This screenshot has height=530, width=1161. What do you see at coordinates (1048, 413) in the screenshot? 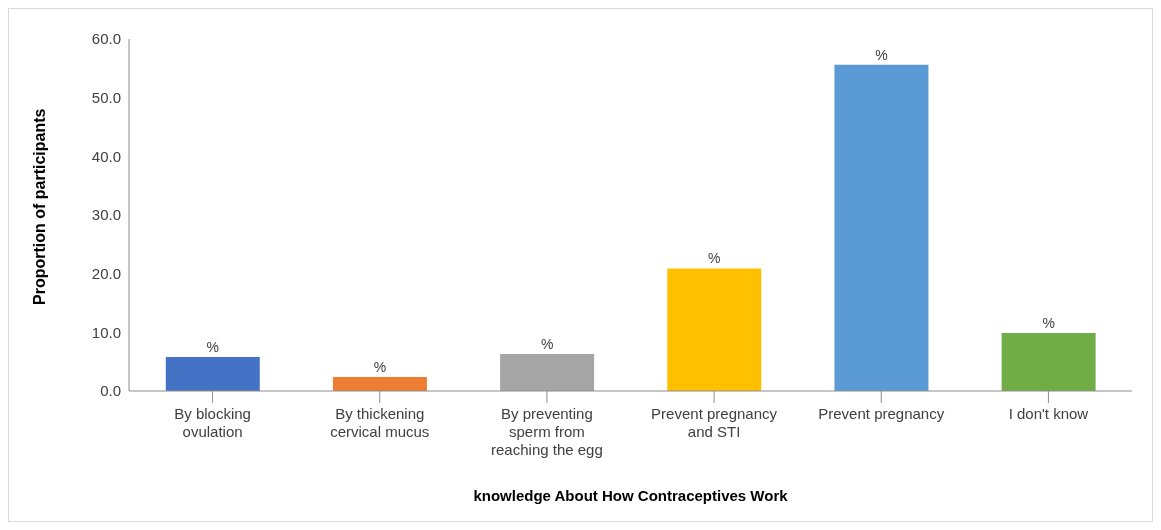
I see `x-tick-label: I don't know` at bounding box center [1048, 413].